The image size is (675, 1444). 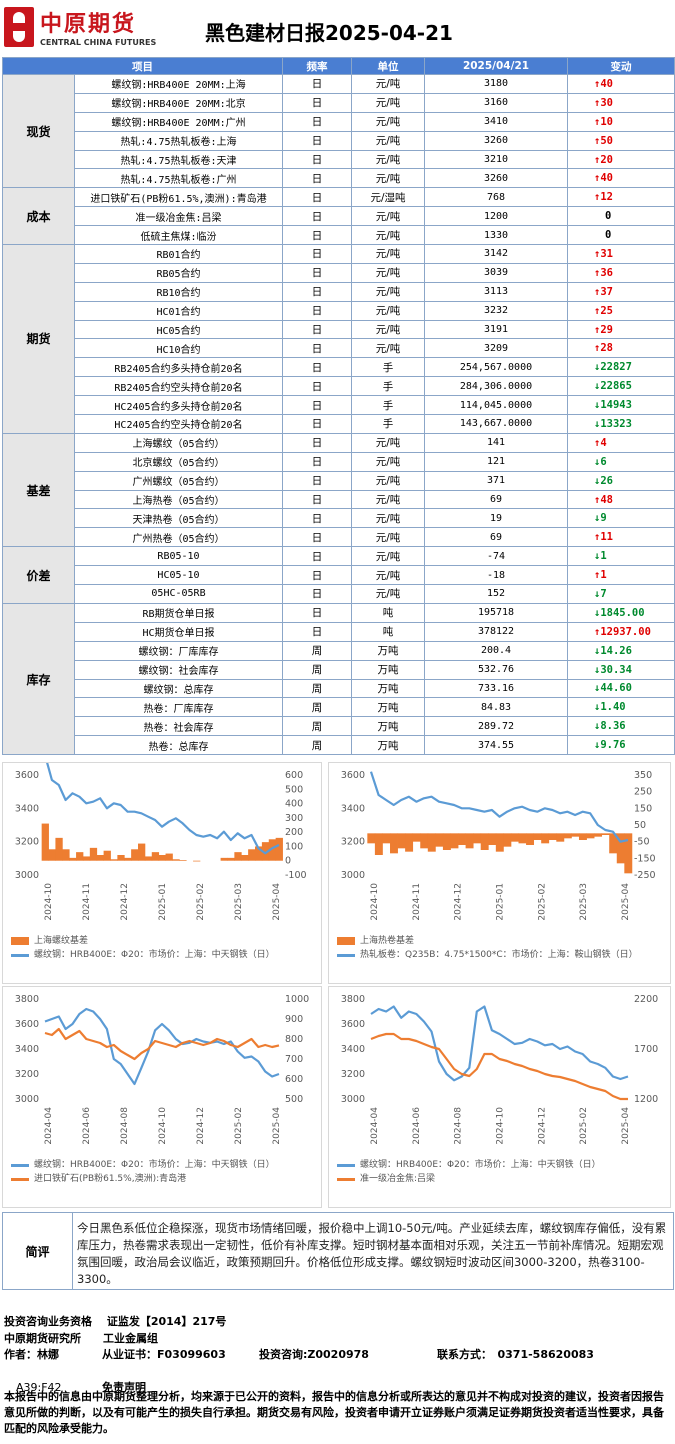 What do you see at coordinates (178, 499) in the screenshot?
I see `item-cell: 上海热卷（05合约）` at bounding box center [178, 499].